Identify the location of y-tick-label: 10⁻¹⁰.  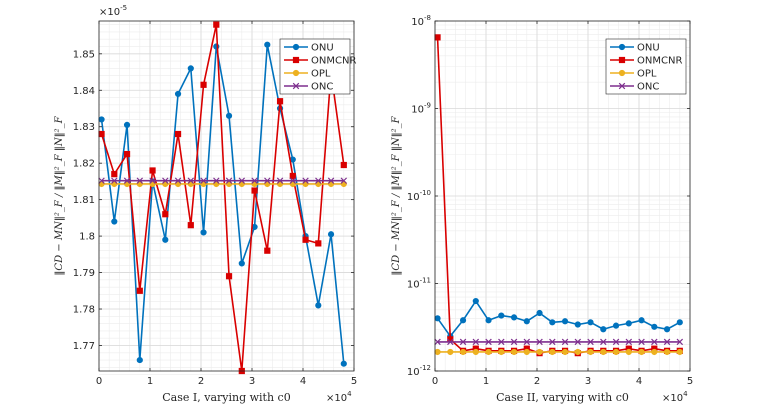
(419, 196).